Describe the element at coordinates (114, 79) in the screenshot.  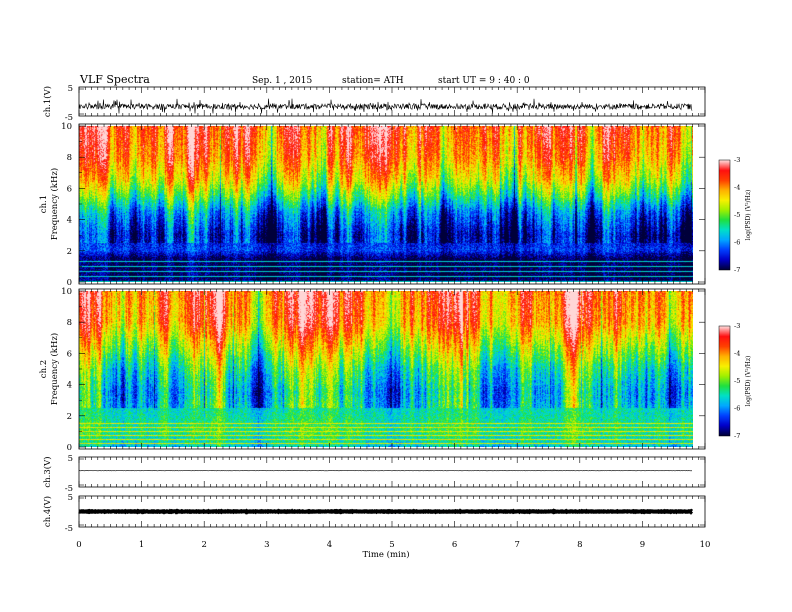
I see `figure-title: VLF Spectra` at that location.